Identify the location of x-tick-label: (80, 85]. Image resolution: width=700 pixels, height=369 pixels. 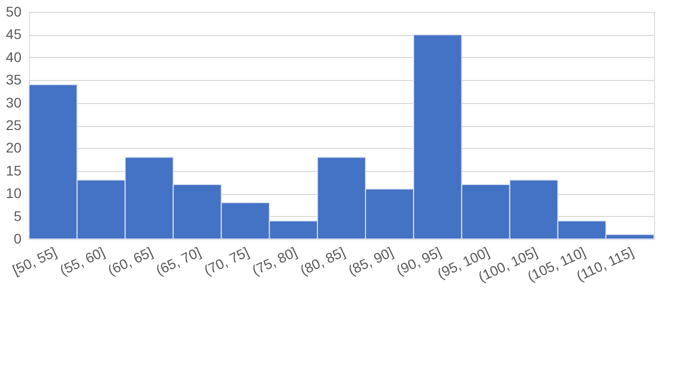
(323, 261).